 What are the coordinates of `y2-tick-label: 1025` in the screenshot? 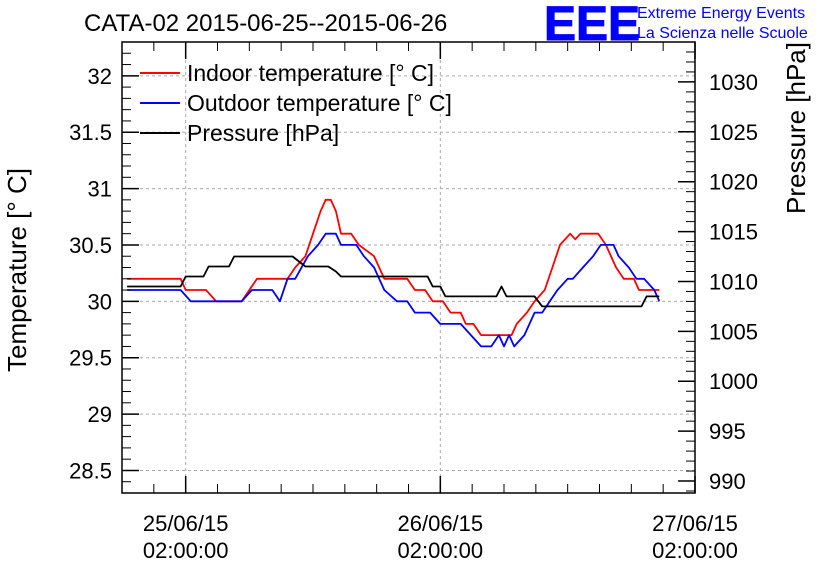 It's located at (733, 132).